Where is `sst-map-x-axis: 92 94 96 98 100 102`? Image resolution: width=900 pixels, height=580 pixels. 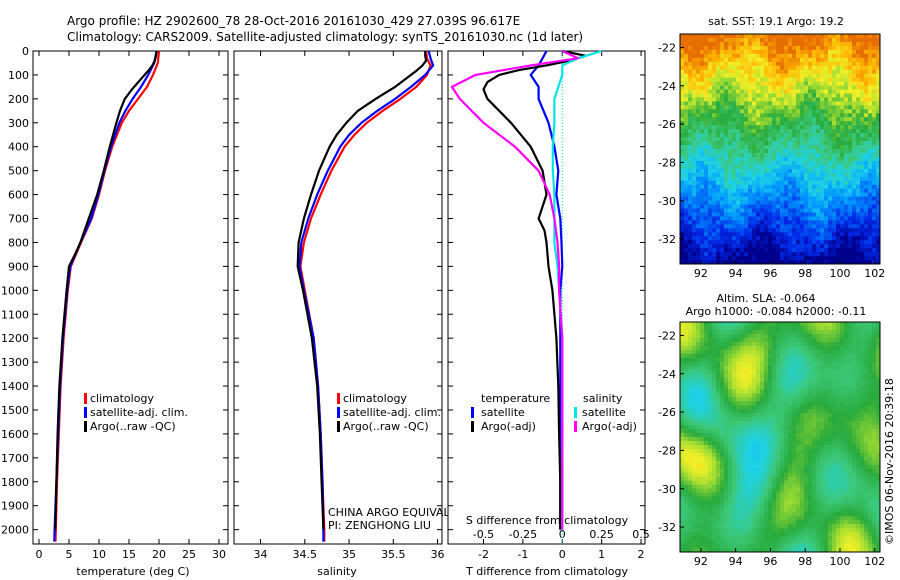
sst-map-x-axis: 92 94 96 98 100 102 is located at coordinates (789, 270).